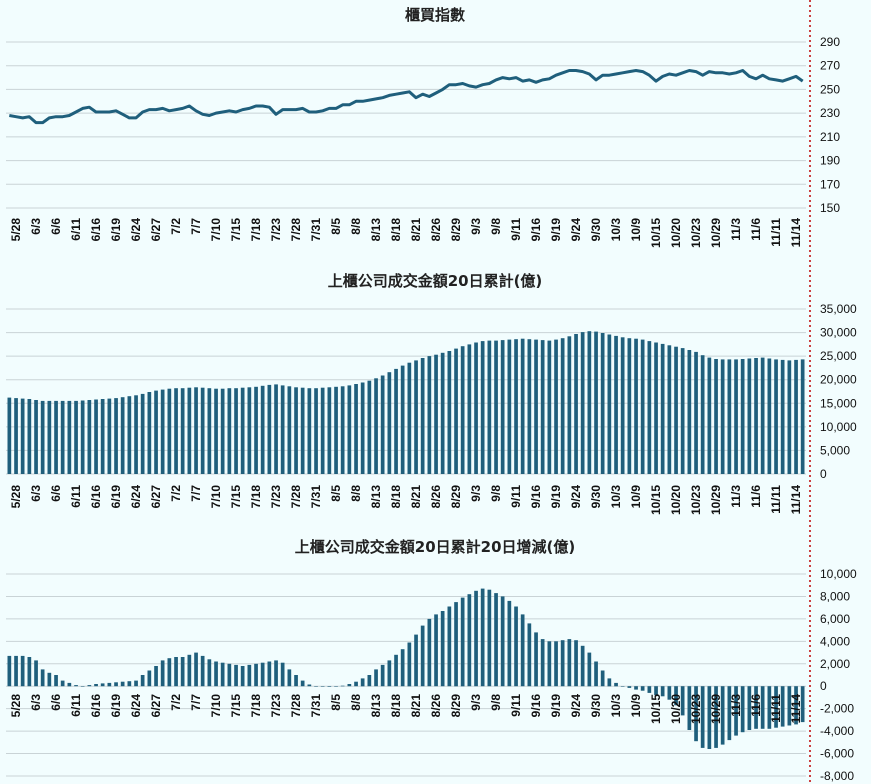  What do you see at coordinates (656, 709) in the screenshot?
I see `change-x-tick-label: 10/15` at bounding box center [656, 709].